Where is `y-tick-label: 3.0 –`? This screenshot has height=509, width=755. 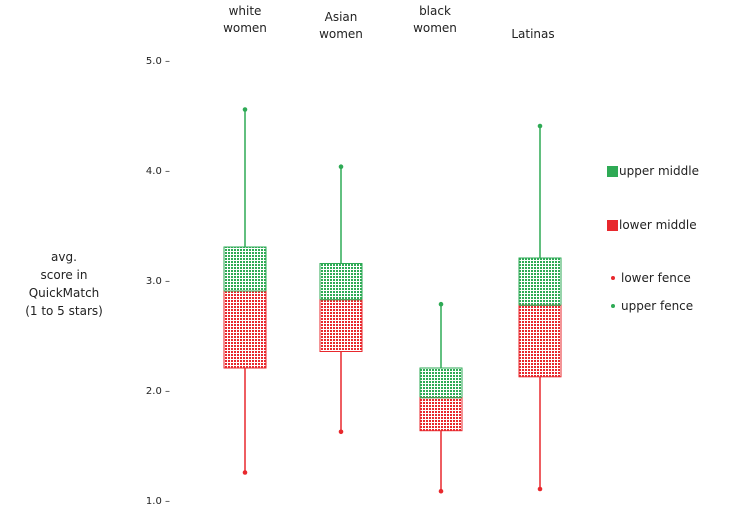 y-tick-label: 3.0 – is located at coordinates (158, 281).